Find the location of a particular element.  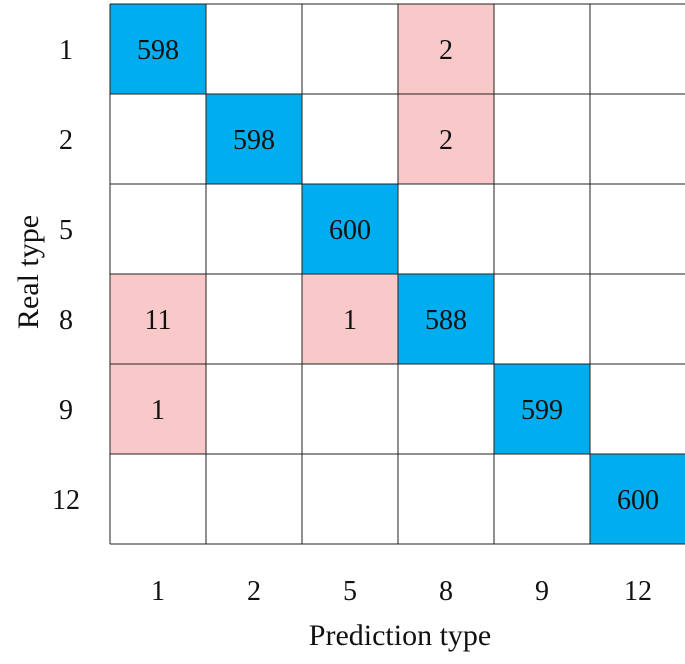

x-tick-label: 1 is located at coordinates (158, 591).